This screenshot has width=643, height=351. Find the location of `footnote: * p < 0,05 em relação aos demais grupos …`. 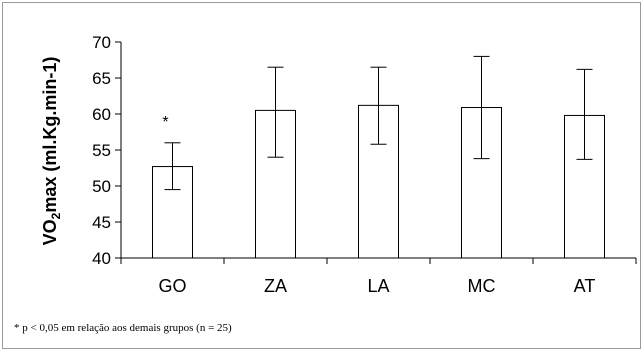

footnote: * p < 0,05 em relação aos demais grupos … is located at coordinates (123, 328).